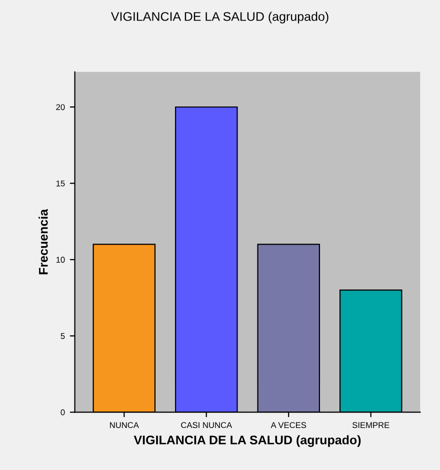  I want to click on y-tick-label: 20, so click(60, 107).